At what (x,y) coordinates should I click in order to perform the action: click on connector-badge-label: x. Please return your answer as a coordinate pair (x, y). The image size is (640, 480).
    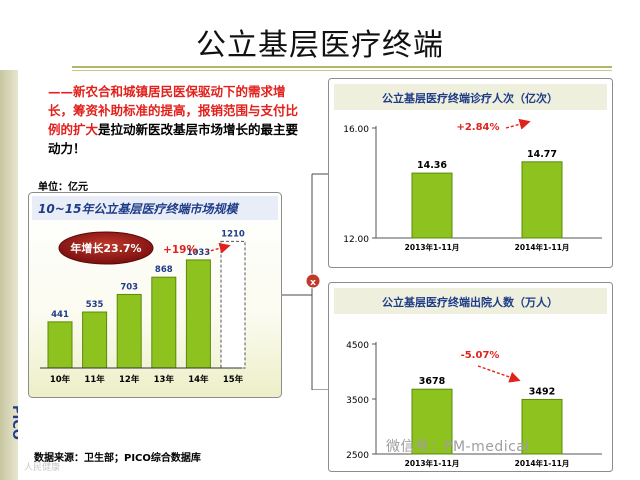
    Looking at the image, I should click on (313, 283).